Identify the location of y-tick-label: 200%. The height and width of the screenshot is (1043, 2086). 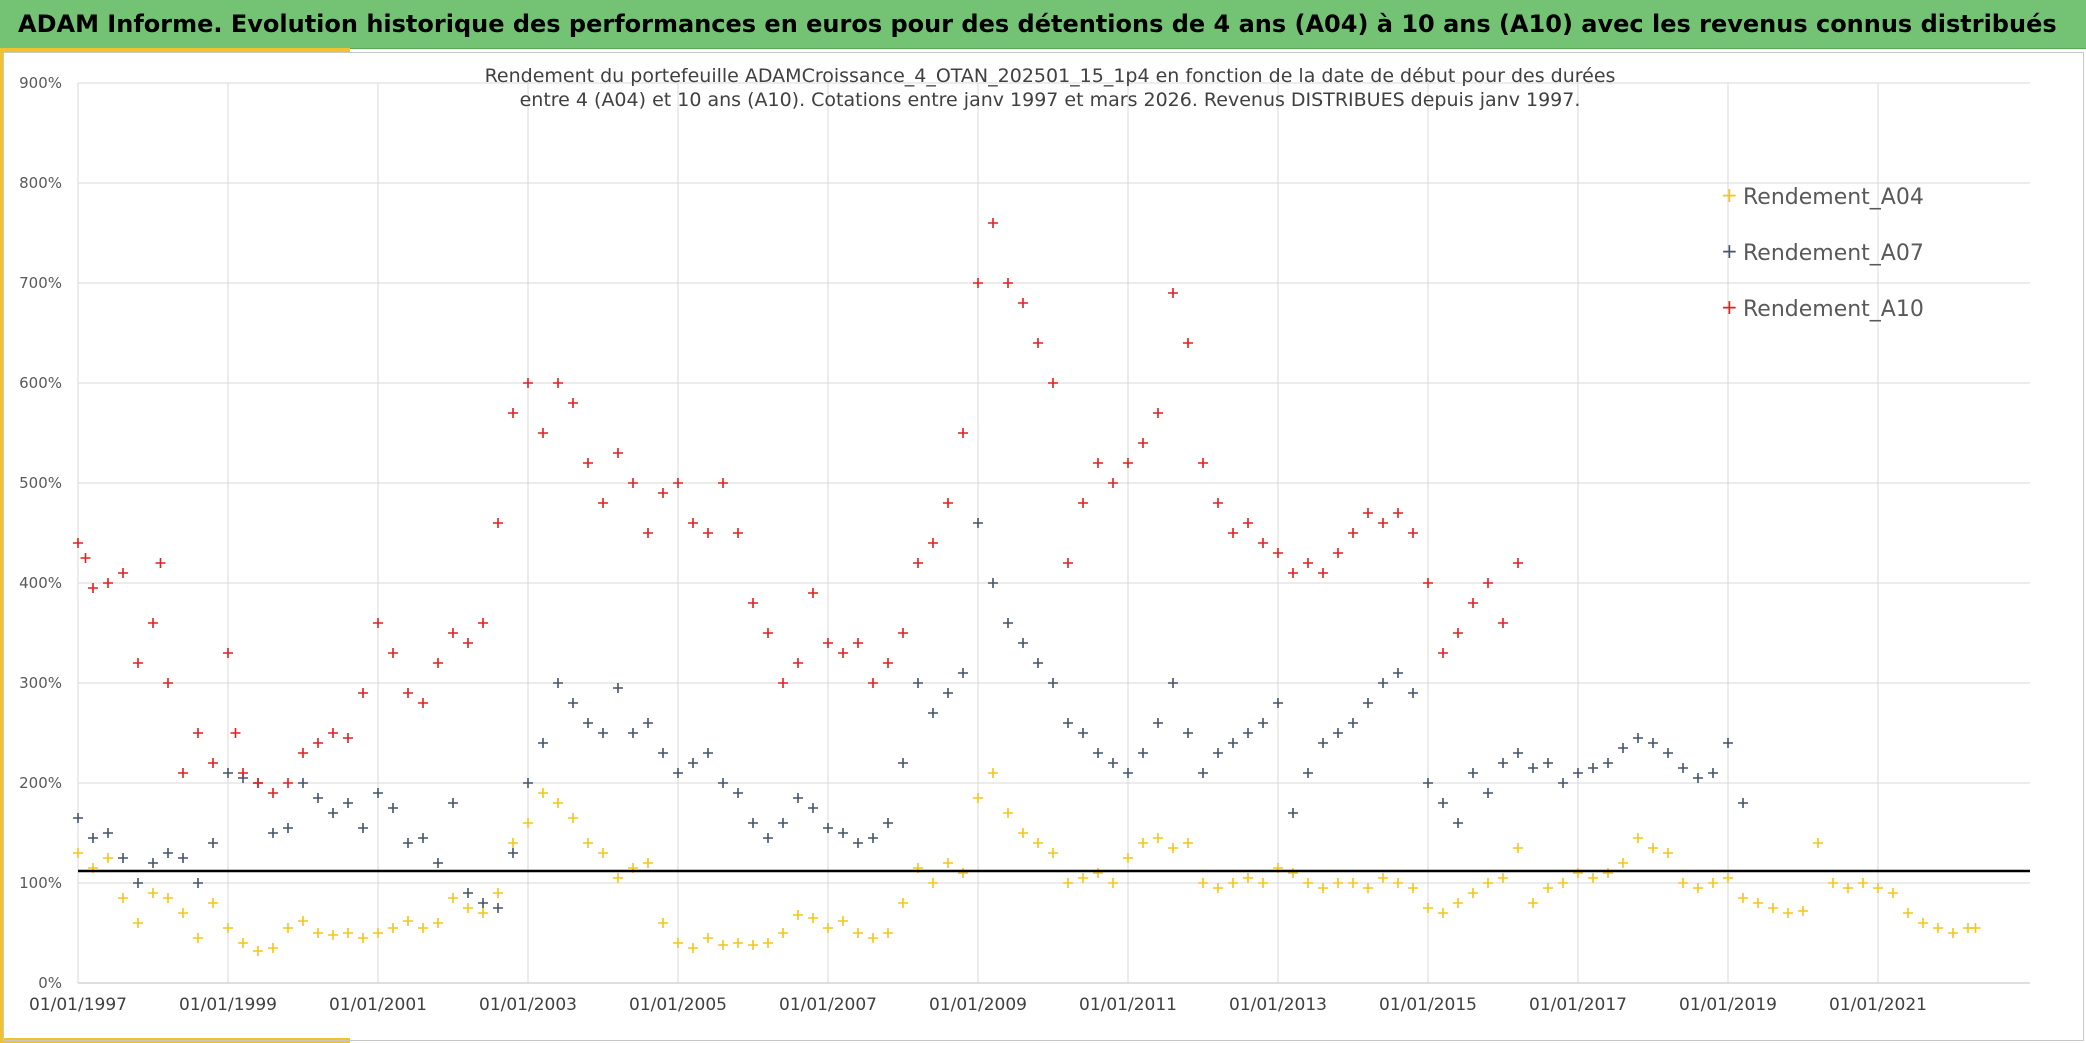
(40, 783).